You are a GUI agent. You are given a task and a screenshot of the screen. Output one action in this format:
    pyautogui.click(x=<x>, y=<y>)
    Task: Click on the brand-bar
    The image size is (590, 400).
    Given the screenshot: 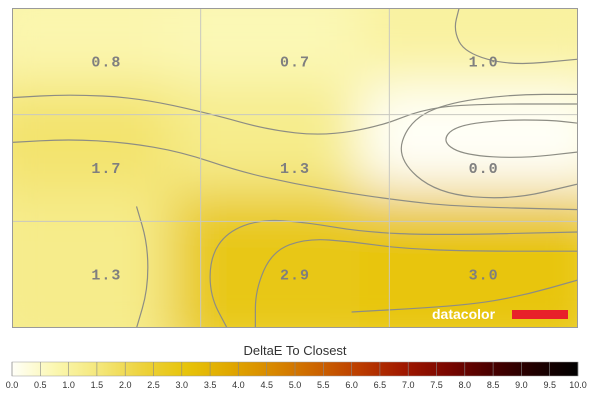 What is the action you would take?
    pyautogui.click(x=540, y=314)
    